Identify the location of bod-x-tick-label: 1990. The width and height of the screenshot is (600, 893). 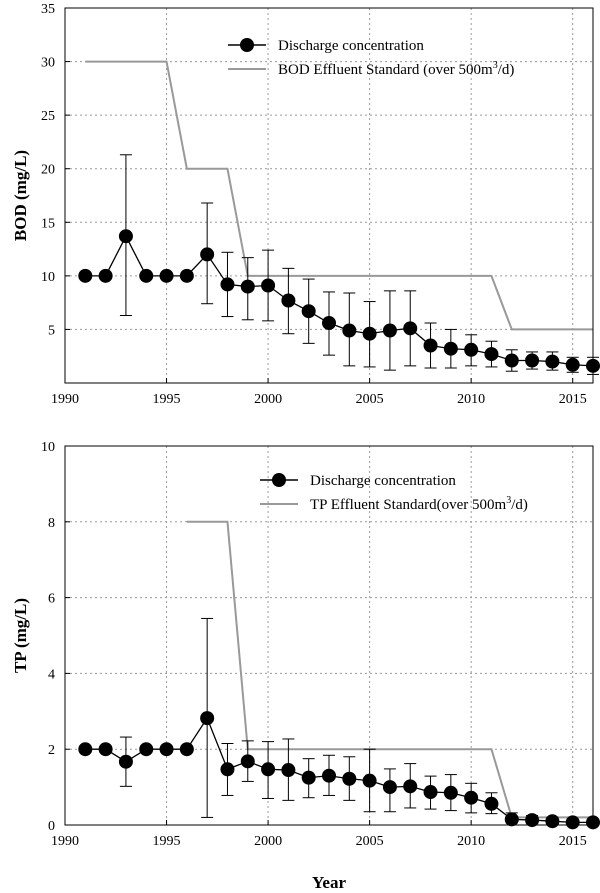
(65, 399).